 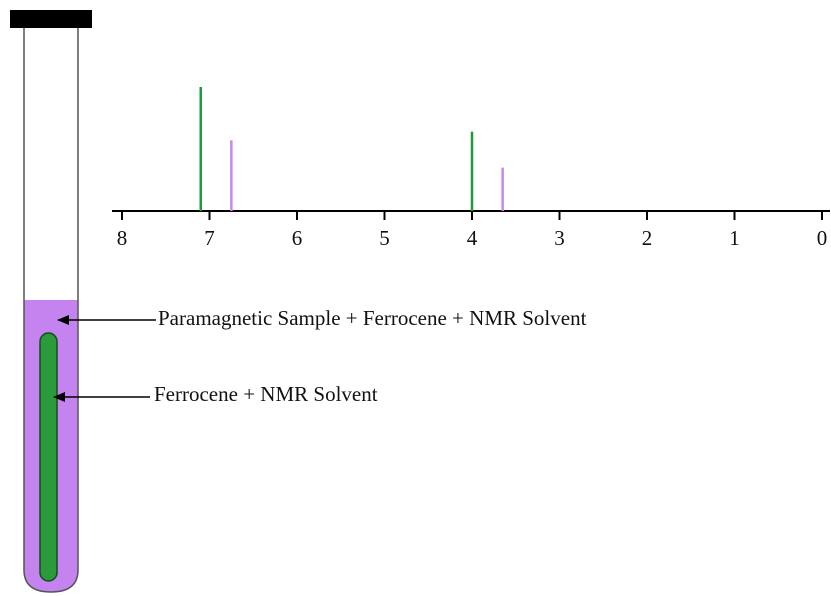 I want to click on x-tick-label: 2, so click(x=647, y=238).